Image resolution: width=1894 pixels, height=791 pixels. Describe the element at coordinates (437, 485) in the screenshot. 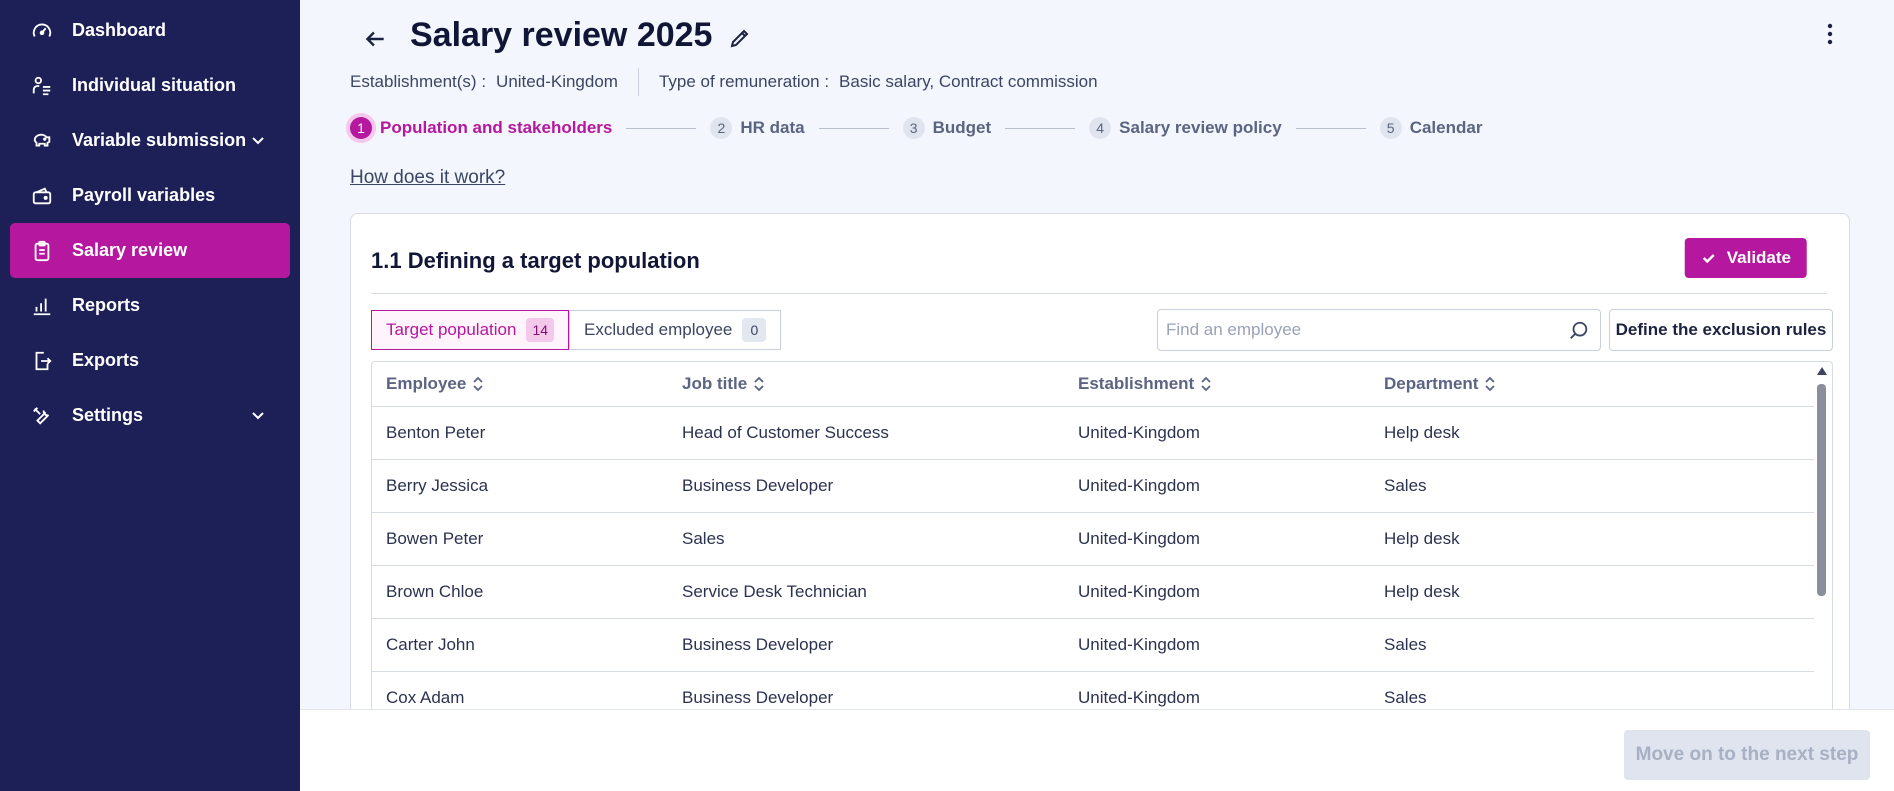

I see `cell-employee: Berry Jessica` at that location.